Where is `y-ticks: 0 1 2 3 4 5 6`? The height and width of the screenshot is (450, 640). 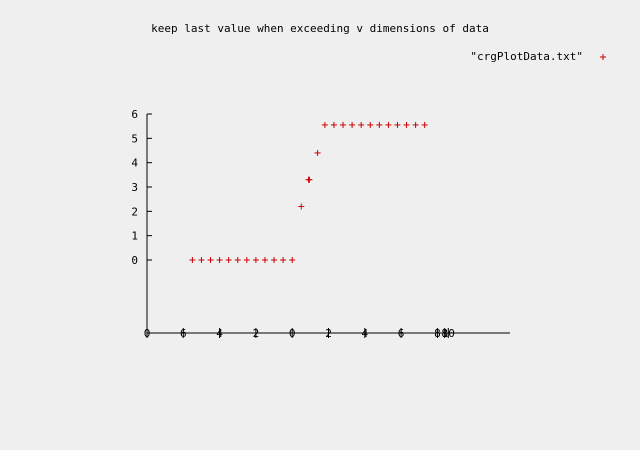 y-ticks: 0 1 2 3 4 5 6 is located at coordinates (141, 187).